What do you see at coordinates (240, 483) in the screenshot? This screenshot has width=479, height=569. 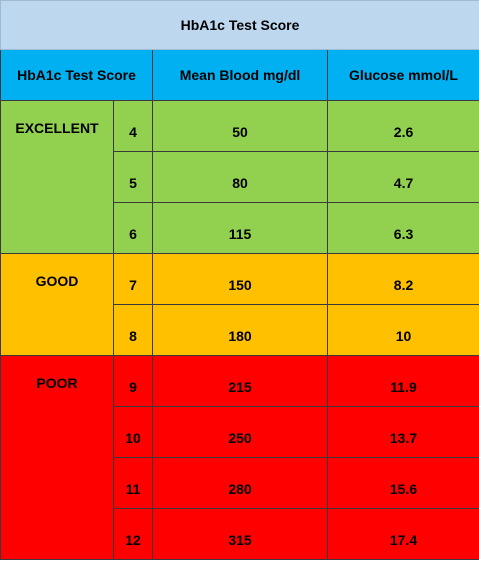 I see `mean-blood-cell: 280` at bounding box center [240, 483].